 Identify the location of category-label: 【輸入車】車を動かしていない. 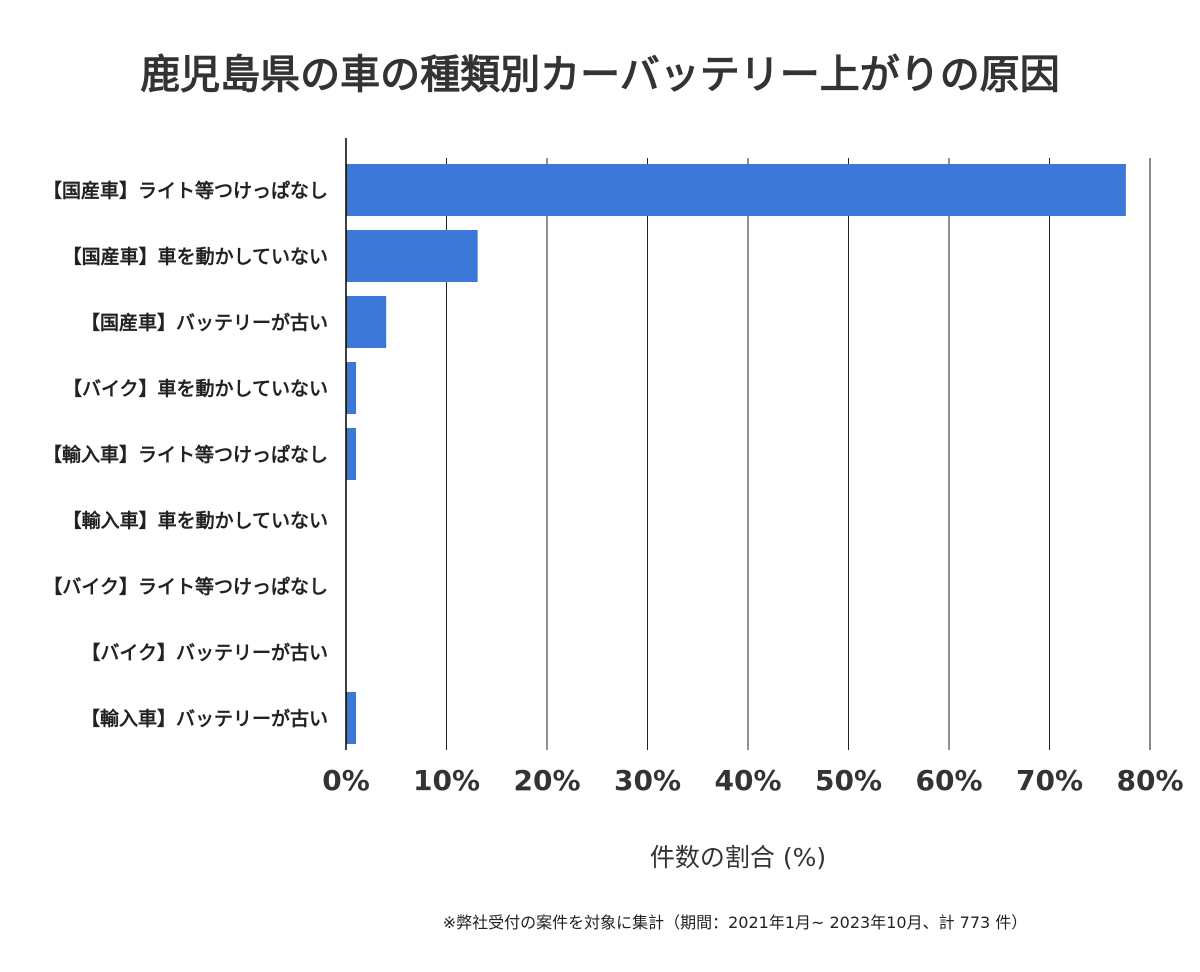
(195, 520).